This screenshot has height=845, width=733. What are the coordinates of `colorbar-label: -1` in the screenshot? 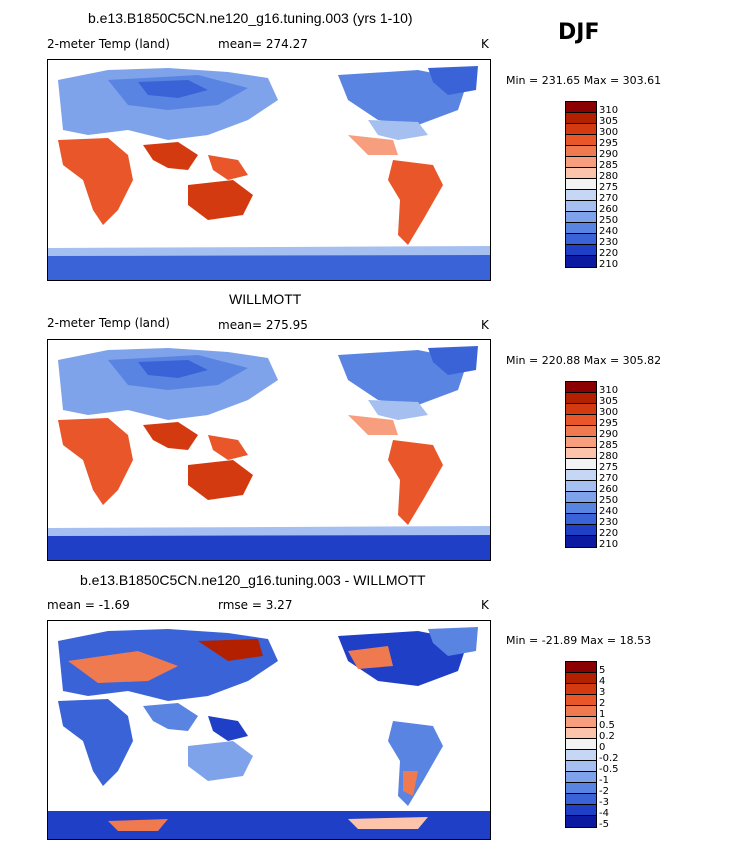 It's located at (604, 780).